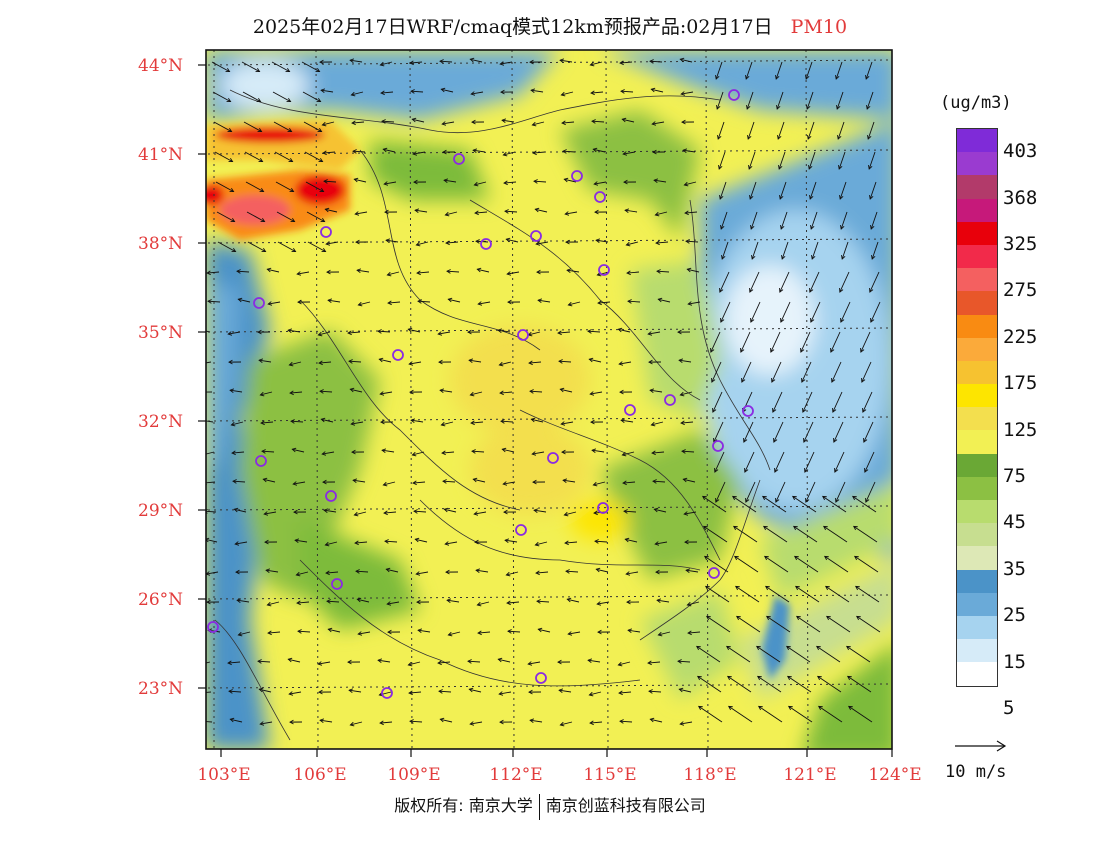  Describe the element at coordinates (610, 775) in the screenshot. I see `lon-label-115: 115°E` at that location.